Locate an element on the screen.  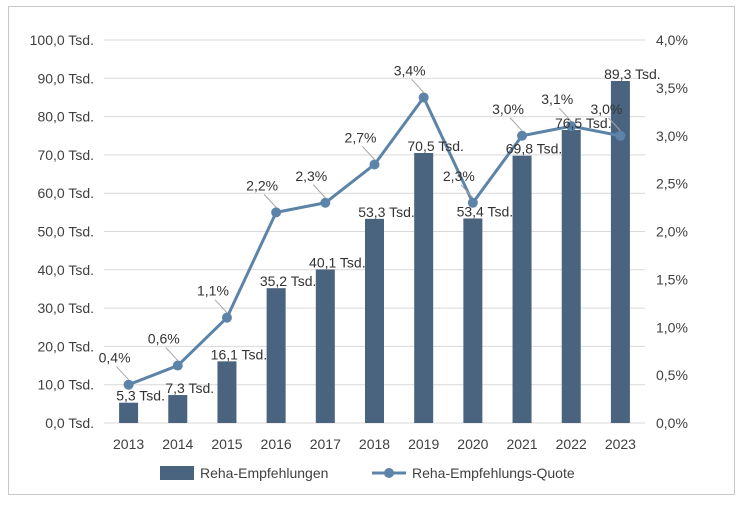
line-data-label: 2,2% is located at coordinates (262, 185).